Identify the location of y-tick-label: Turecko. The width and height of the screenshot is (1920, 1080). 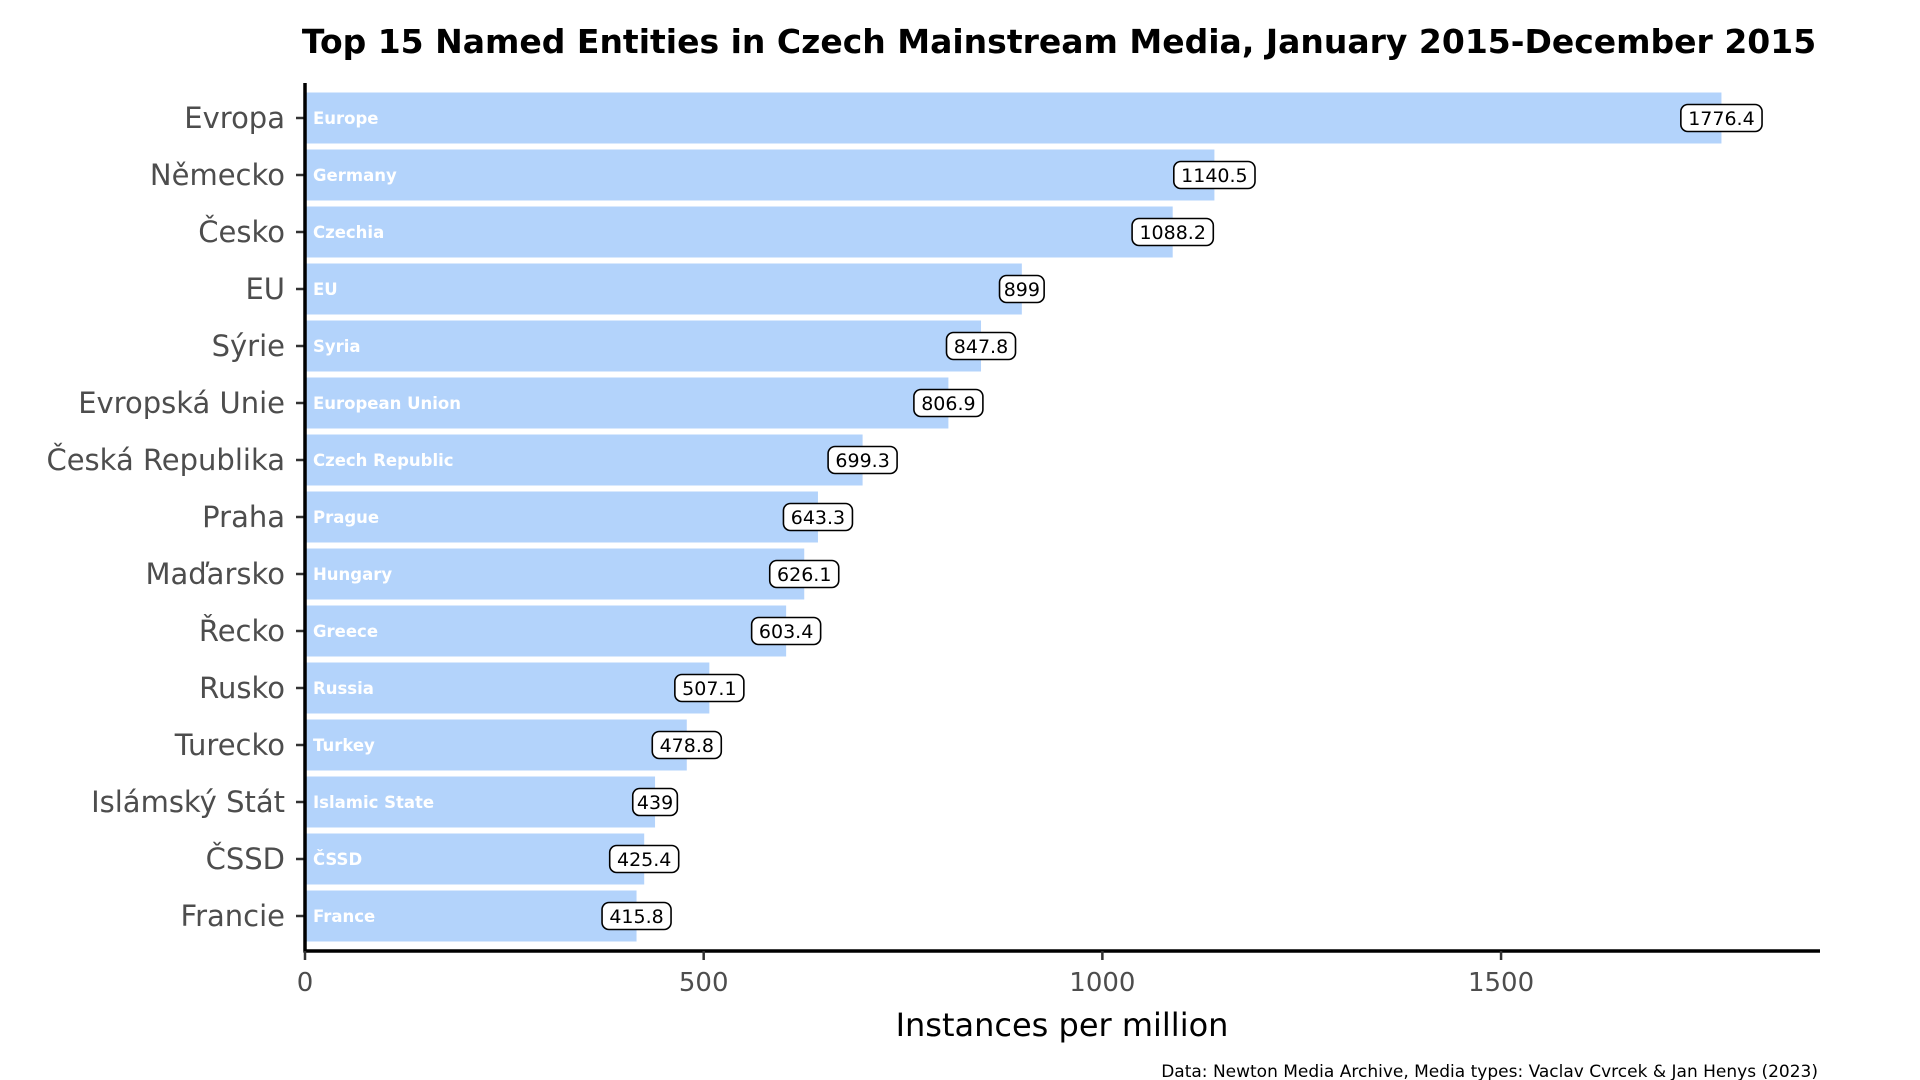
(229, 745).